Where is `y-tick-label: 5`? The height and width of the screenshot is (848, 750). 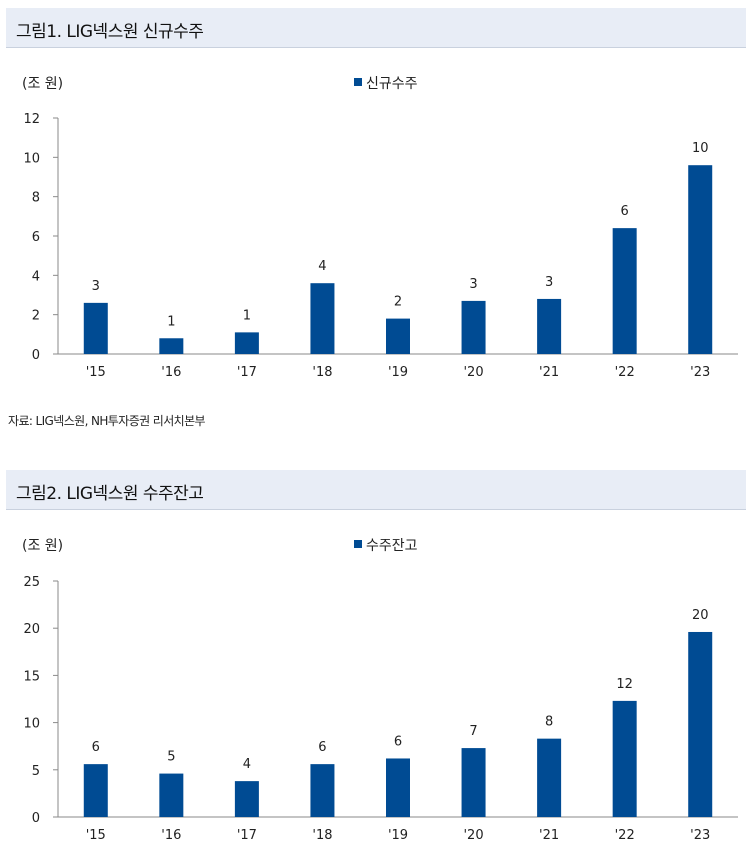 y-tick-label: 5 is located at coordinates (36, 771).